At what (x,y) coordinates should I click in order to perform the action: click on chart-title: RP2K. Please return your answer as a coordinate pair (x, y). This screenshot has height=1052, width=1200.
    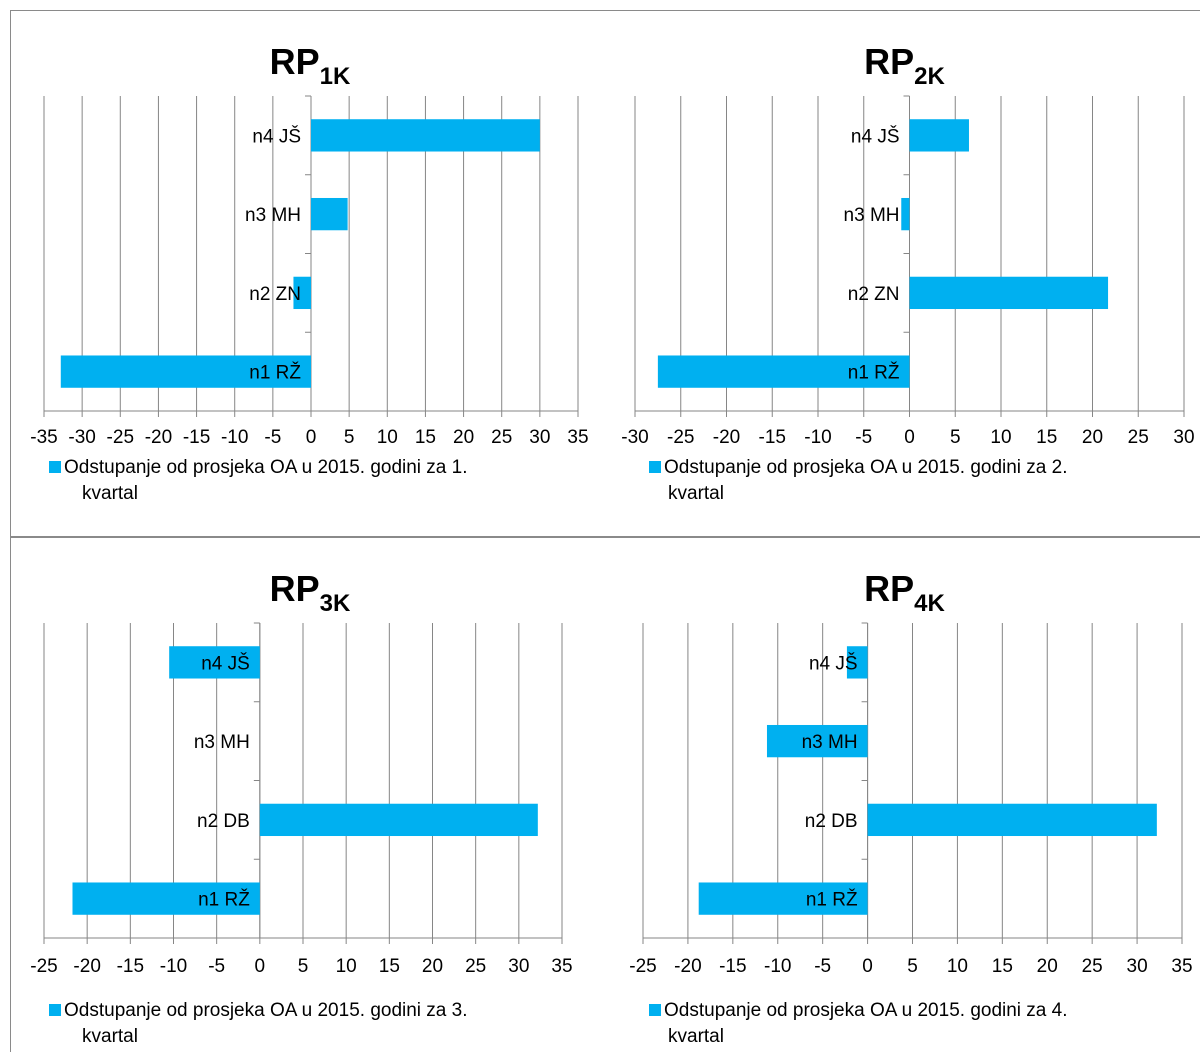
    Looking at the image, I should click on (904, 65).